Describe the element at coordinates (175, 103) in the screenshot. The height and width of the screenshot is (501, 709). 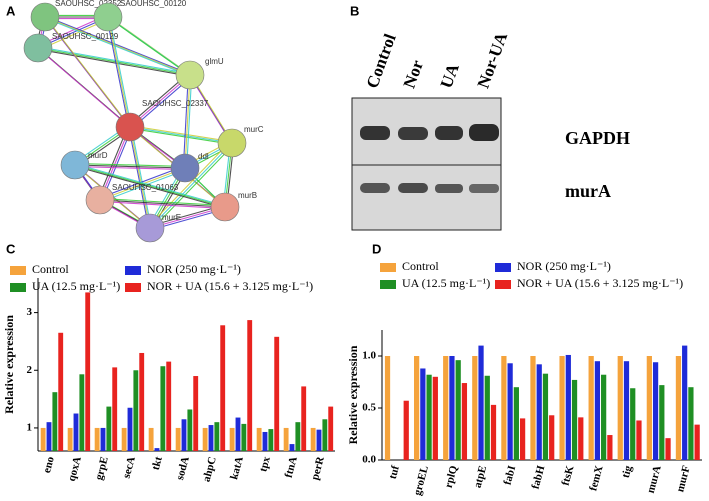
I see `node-label: SAOUHSC_02337` at that location.